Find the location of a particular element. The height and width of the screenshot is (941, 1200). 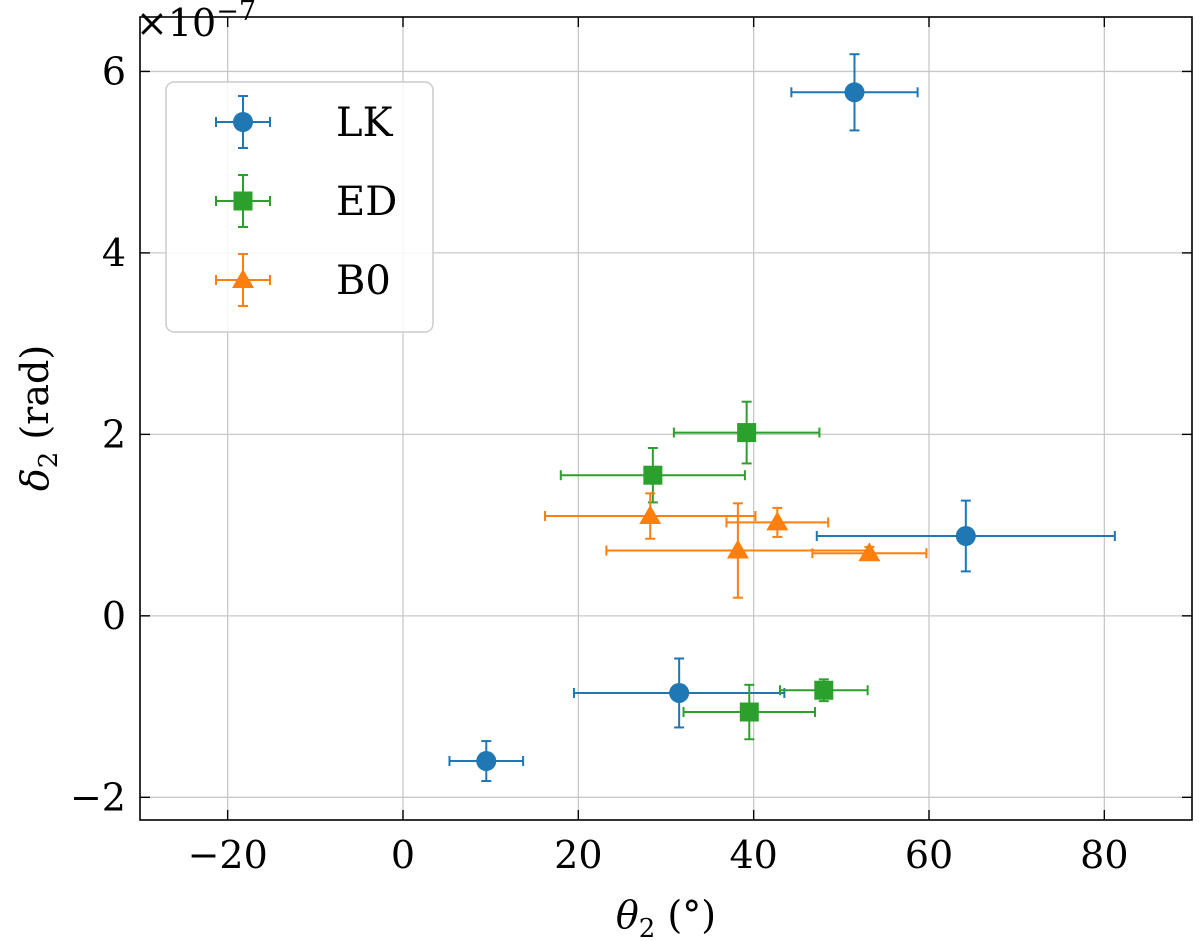

y-axis-label: δ2 (rad) is located at coordinates (38, 418).